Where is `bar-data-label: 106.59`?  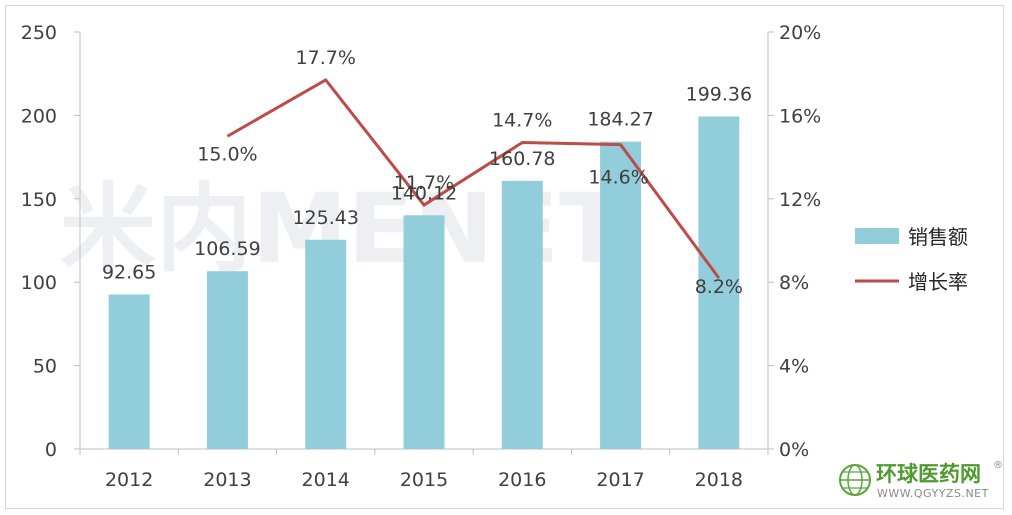 bar-data-label: 106.59 is located at coordinates (227, 249).